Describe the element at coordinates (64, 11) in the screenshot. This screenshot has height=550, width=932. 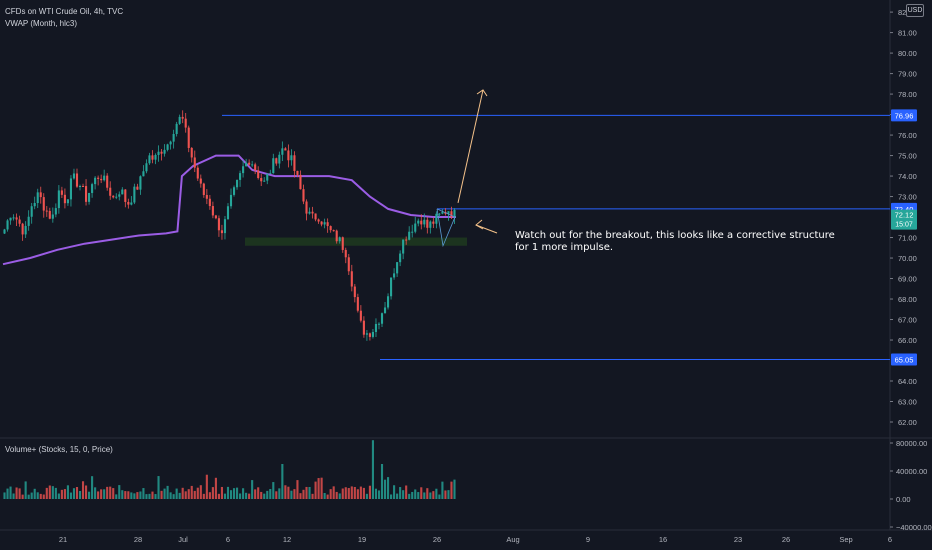
I see `symbol-title: CFDs on WTI Crude Oil, 4h, TVC` at that location.